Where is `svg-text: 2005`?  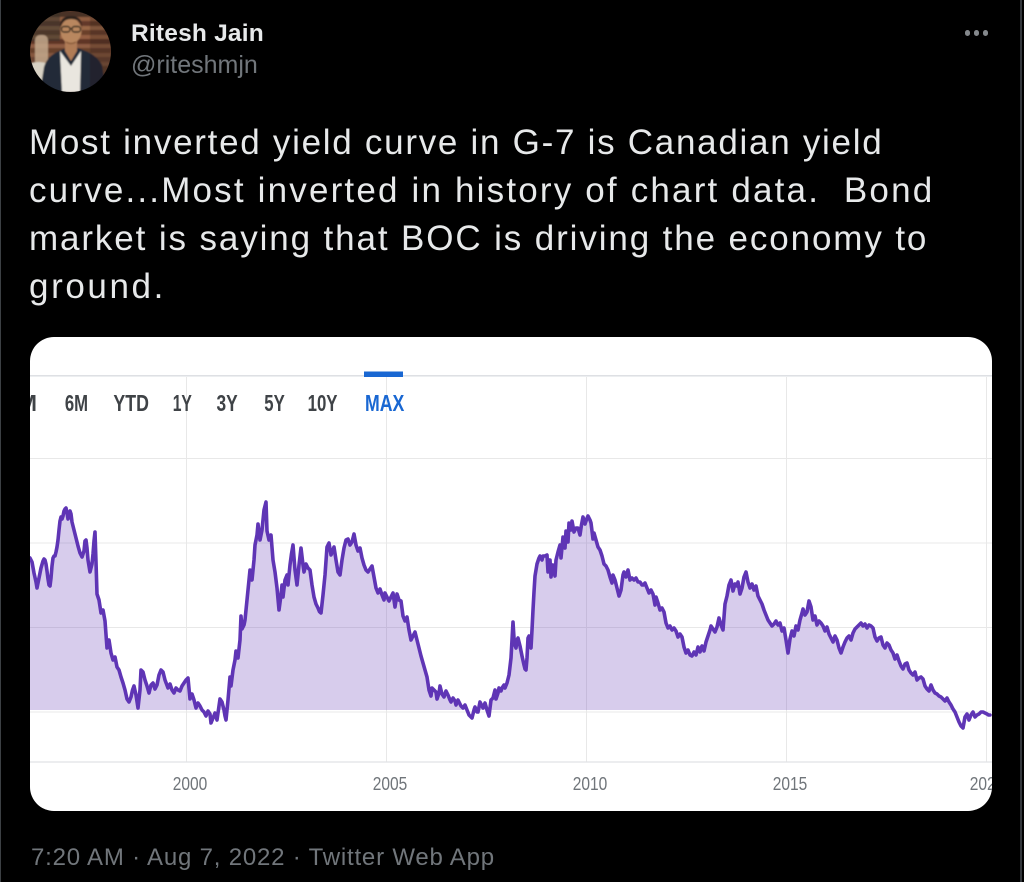
svg-text: 2005 is located at coordinates (390, 784).